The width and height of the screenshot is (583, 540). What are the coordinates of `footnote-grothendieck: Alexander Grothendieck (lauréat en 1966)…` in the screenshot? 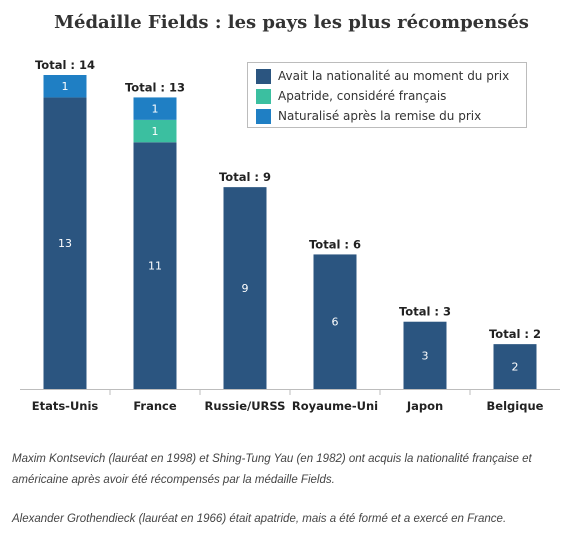 It's located at (259, 519).